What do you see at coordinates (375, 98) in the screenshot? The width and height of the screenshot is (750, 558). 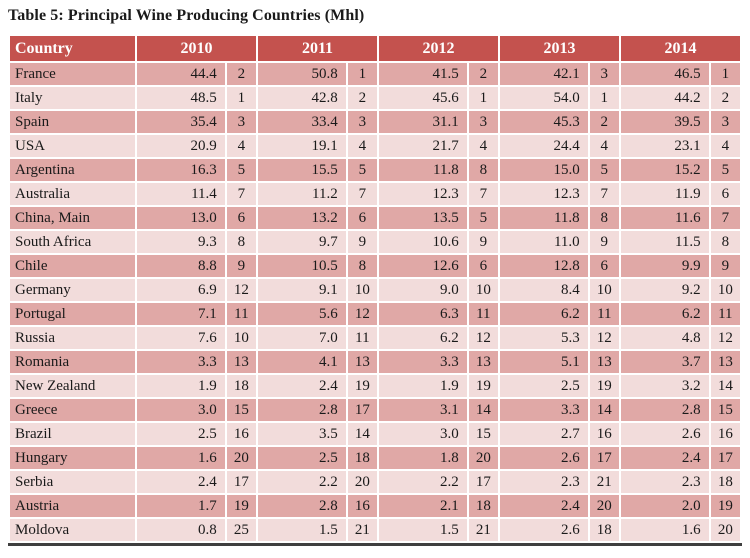 I see `table-row: Italy 48.5 1 42.8 2 45.6 1 54.0 1 44.2 2` at bounding box center [375, 98].